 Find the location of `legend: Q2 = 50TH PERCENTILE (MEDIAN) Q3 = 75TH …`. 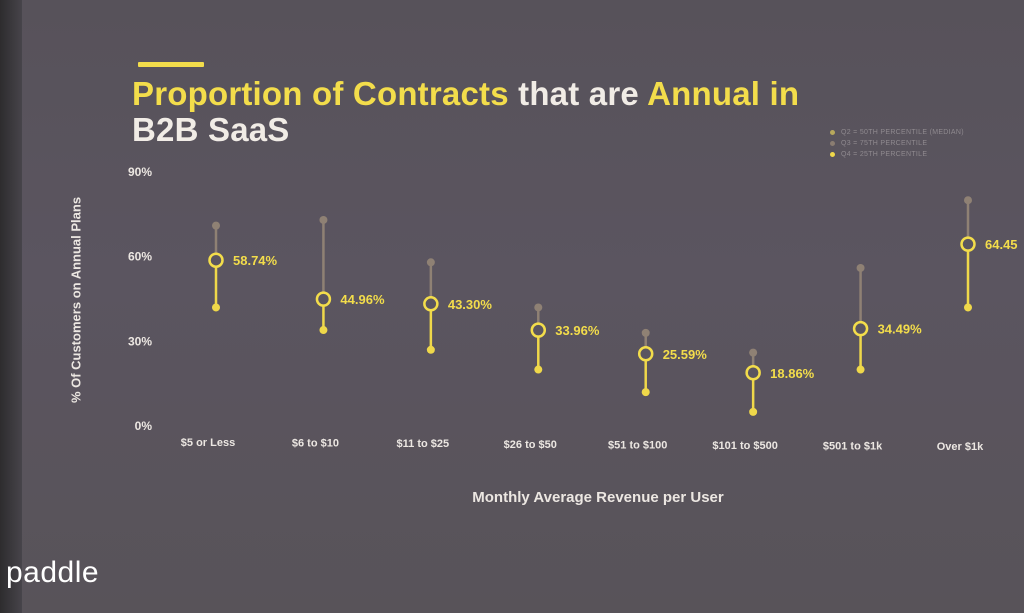

legend: Q2 = 50TH PERCENTILE (MEDIAN) Q3 = 75TH … is located at coordinates (897, 143).